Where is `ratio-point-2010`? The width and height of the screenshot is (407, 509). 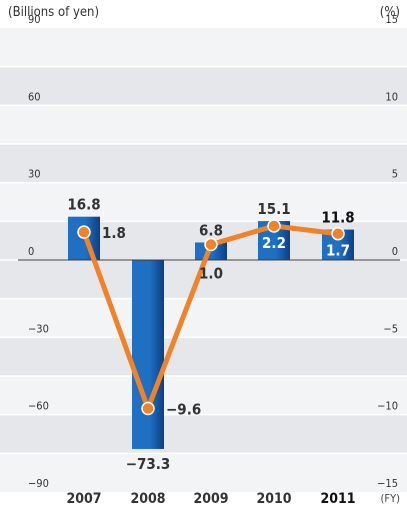 ratio-point-2010 is located at coordinates (274, 226).